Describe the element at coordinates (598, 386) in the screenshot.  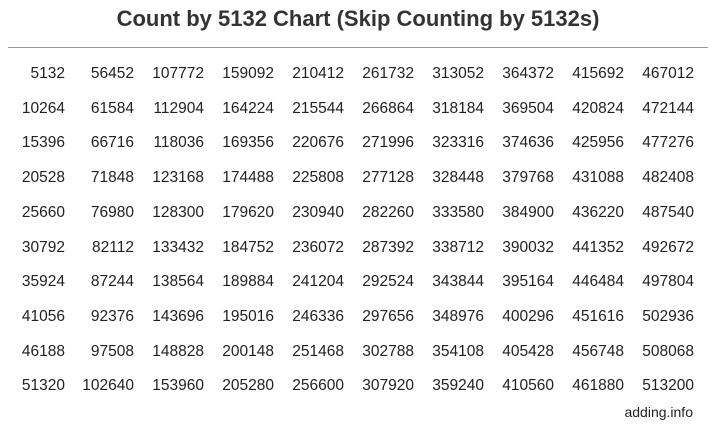
I see `table-cell: 461880` at that location.